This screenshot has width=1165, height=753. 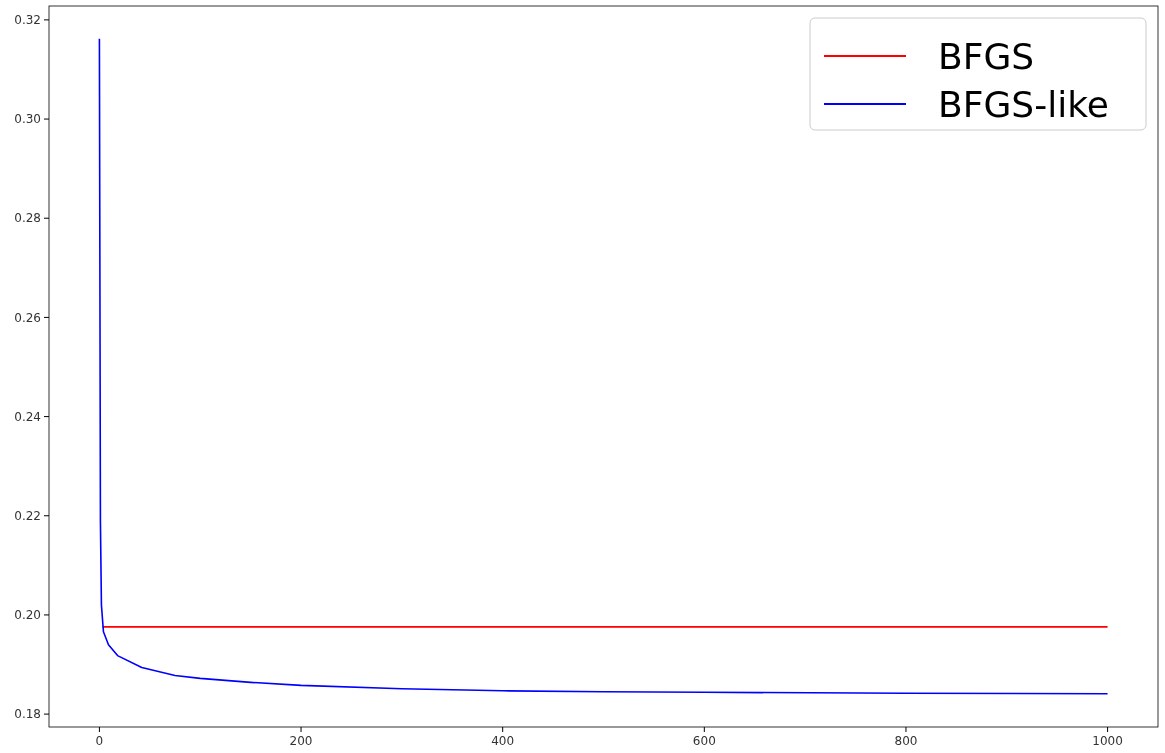 I want to click on y-tick-label: 0.32, so click(x=27, y=20).